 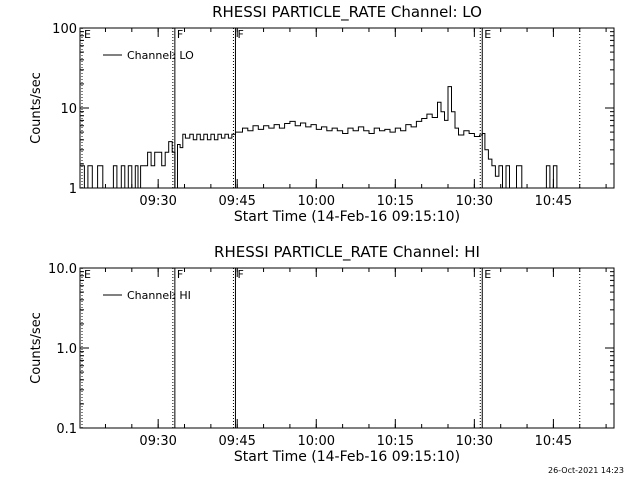 I want to click on y-tick-label: 1.0, so click(x=66, y=349).